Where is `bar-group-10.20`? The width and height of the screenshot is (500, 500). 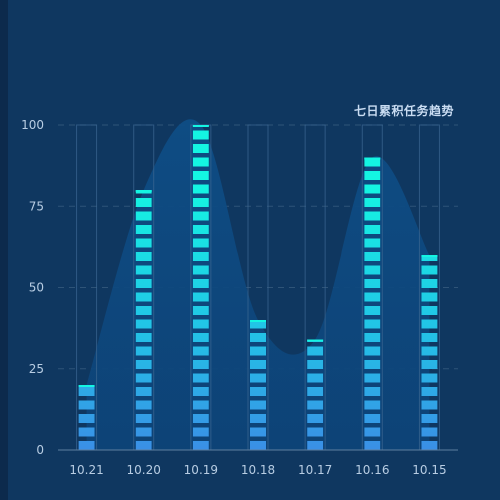 bar-group-10.20 is located at coordinates (144, 287).